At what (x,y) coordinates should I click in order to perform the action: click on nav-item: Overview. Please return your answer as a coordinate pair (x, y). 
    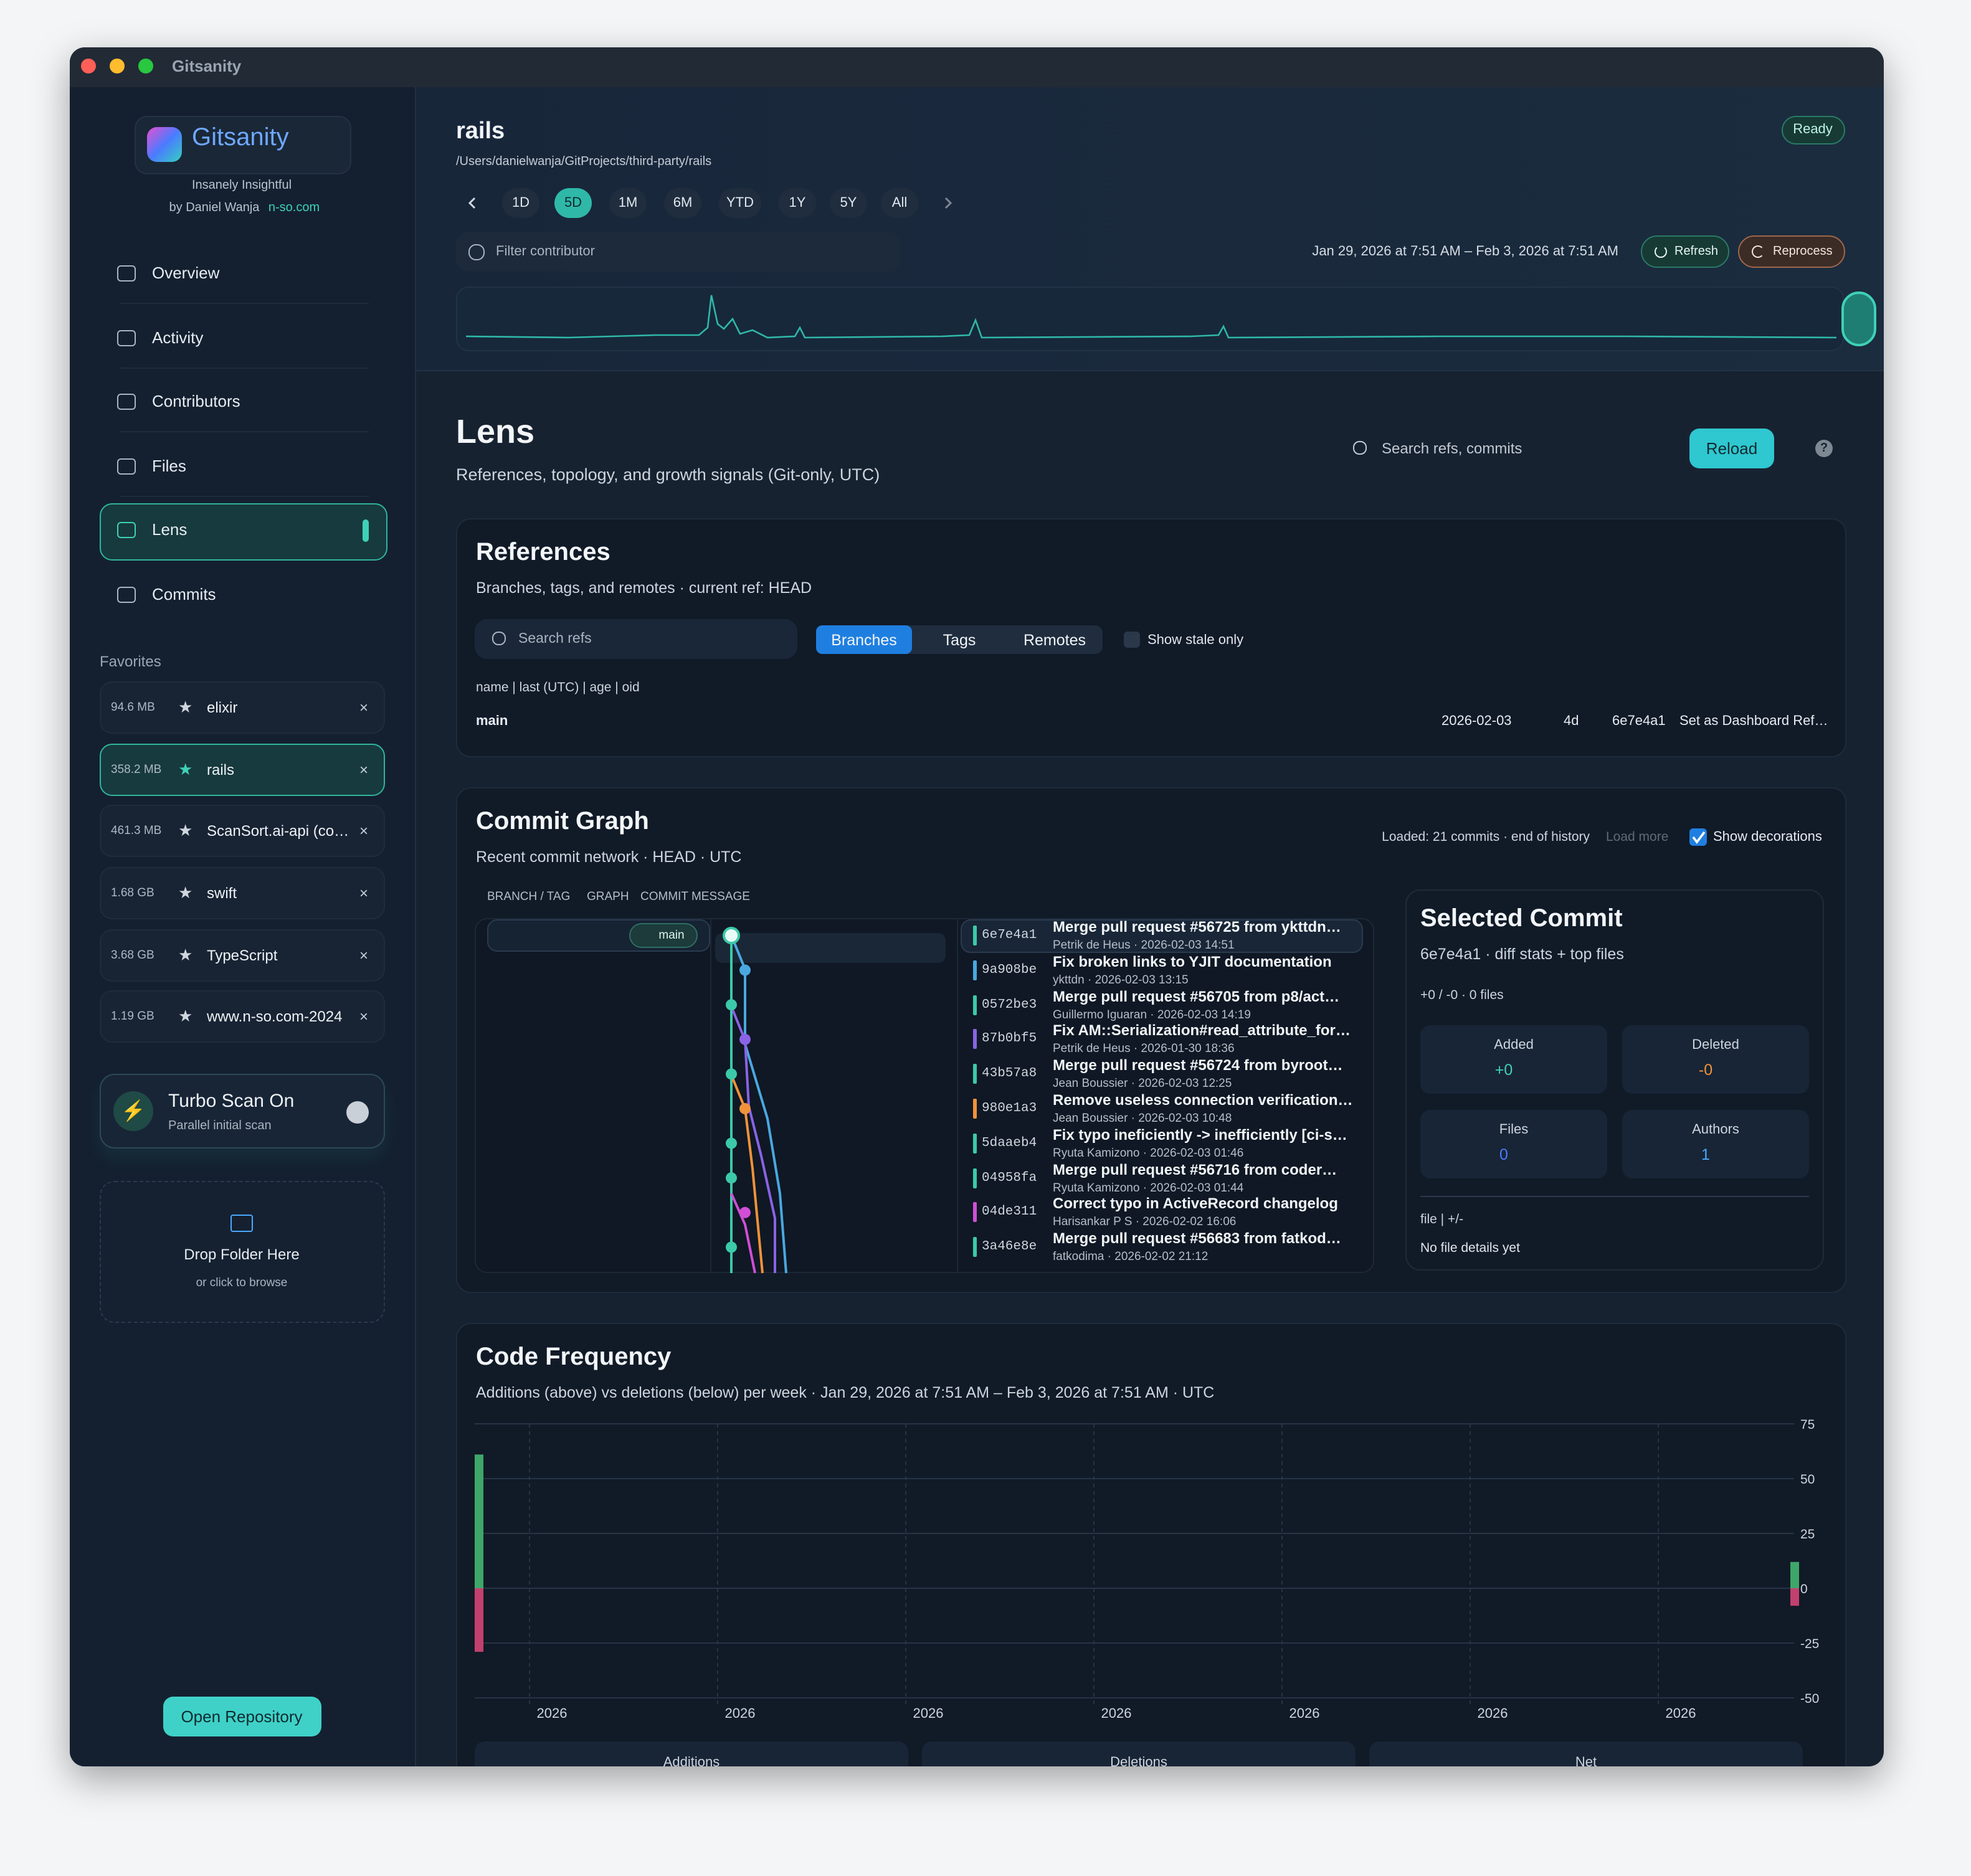
    Looking at the image, I should click on (186, 272).